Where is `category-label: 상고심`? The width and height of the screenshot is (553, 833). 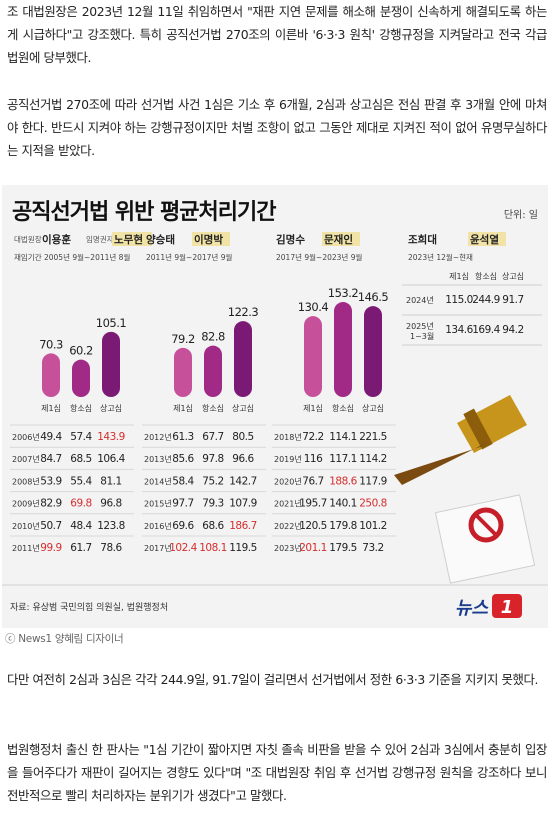 category-label: 상고심 is located at coordinates (243, 408).